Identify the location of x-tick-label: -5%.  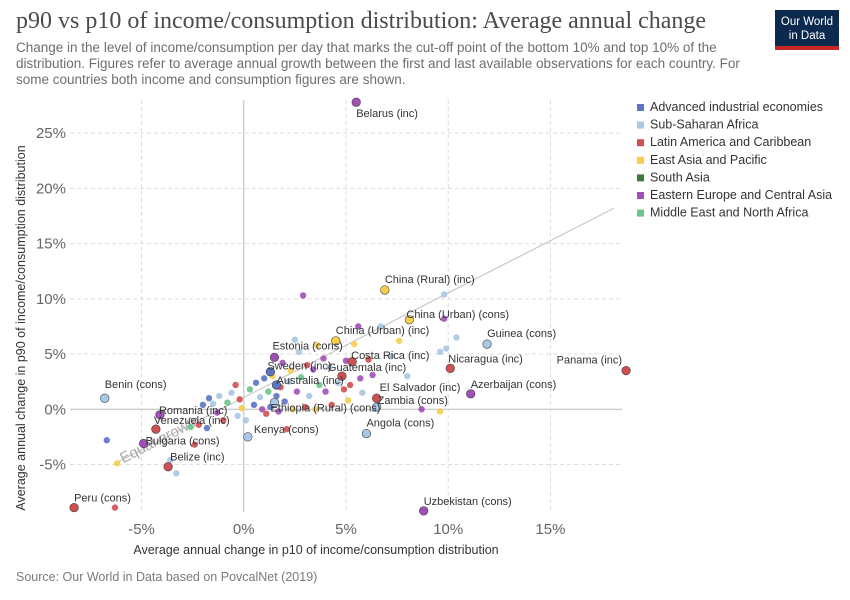
(141, 529).